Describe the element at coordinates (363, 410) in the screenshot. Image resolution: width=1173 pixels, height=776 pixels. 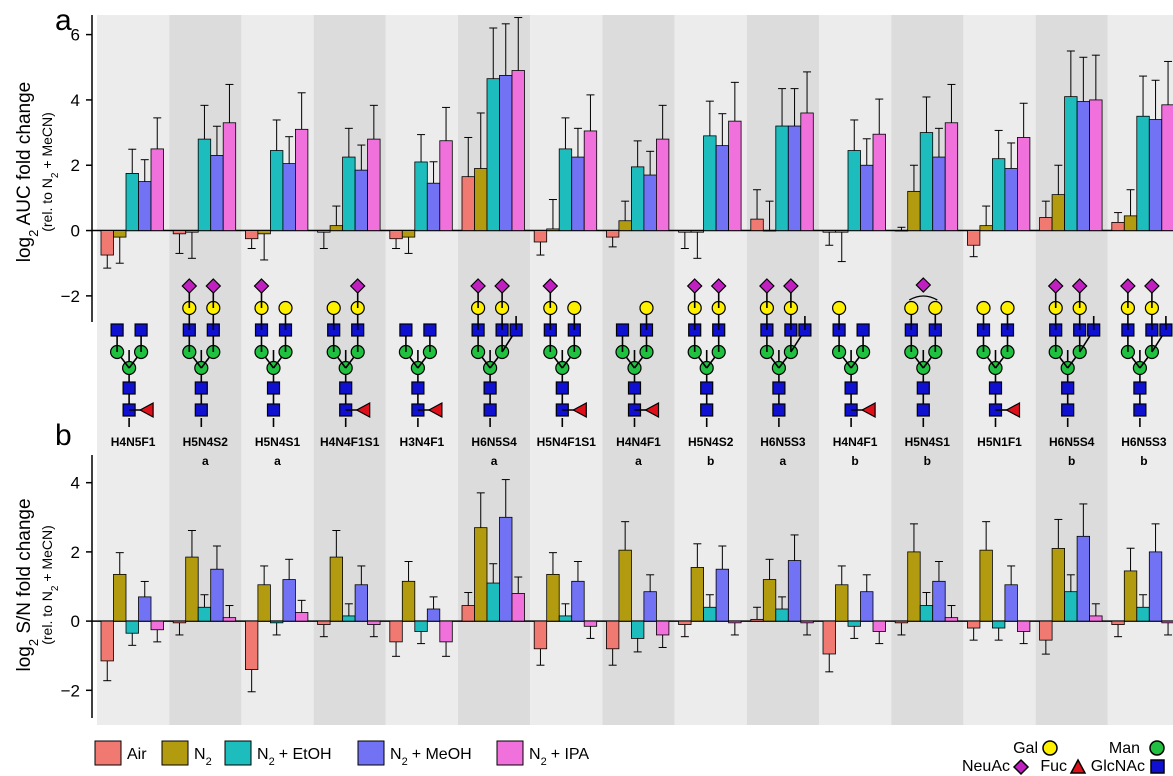
I see `fuc-icon` at that location.